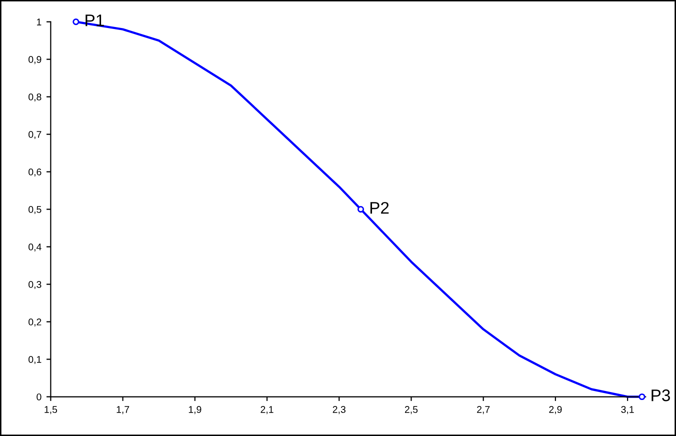 The image size is (676, 436). Describe the element at coordinates (411, 410) in the screenshot. I see `x-tick-label: 2,5` at that location.